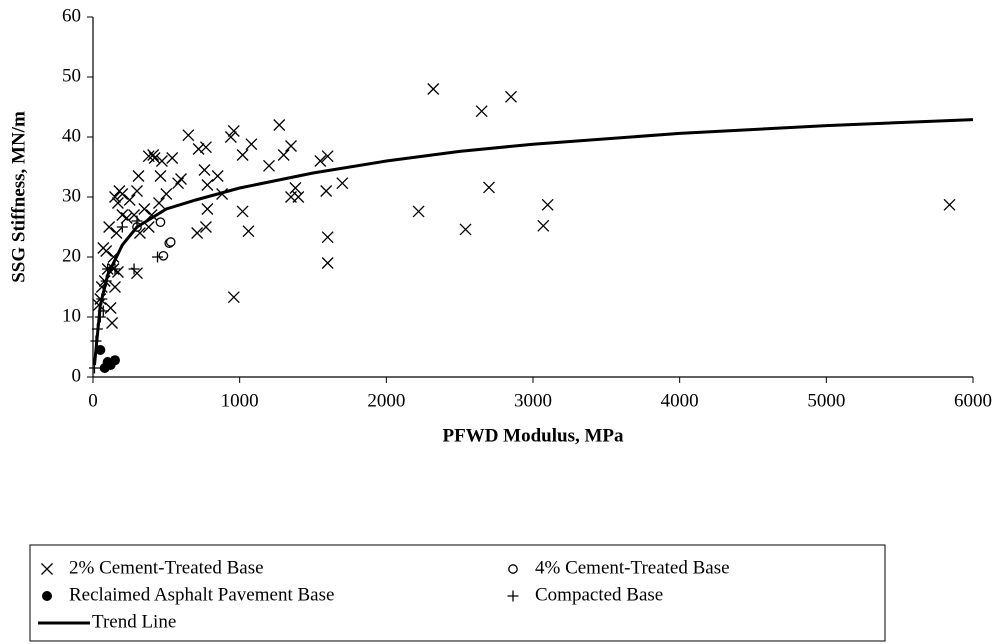  What do you see at coordinates (71, 255) in the screenshot?
I see `y-tick-label: 20` at bounding box center [71, 255].